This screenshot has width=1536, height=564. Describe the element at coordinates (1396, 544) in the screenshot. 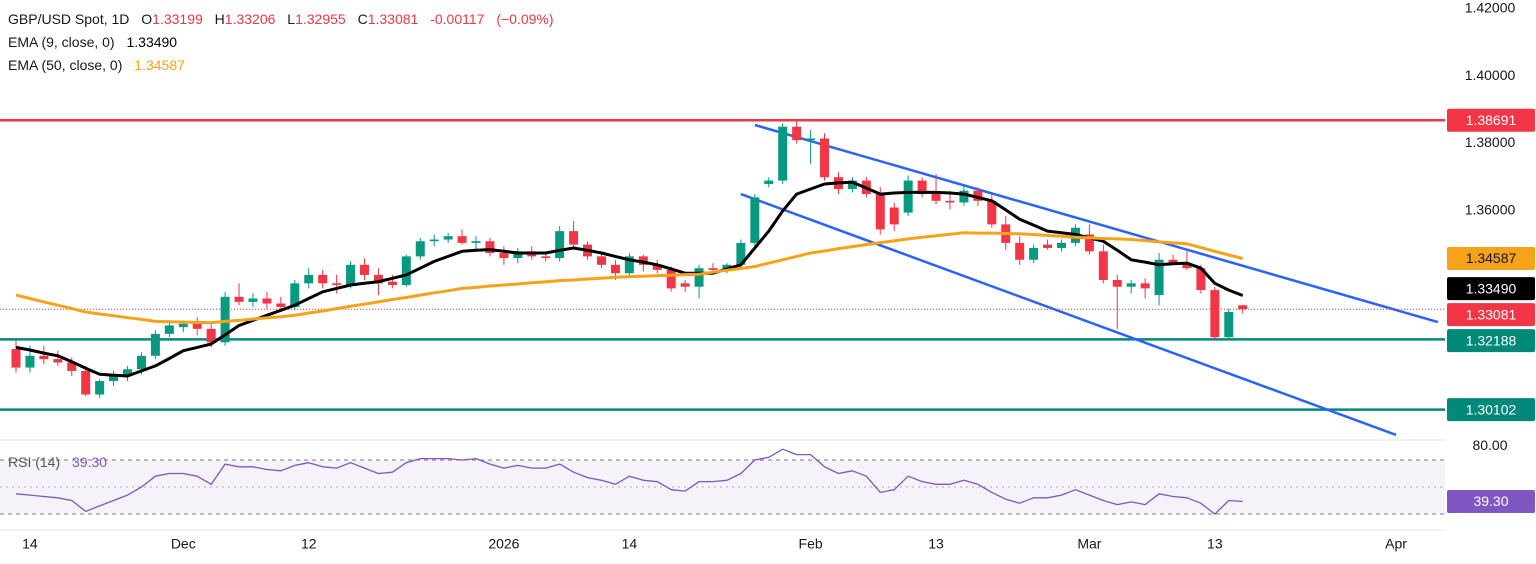

I see `x-tick-label: Apr` at that location.